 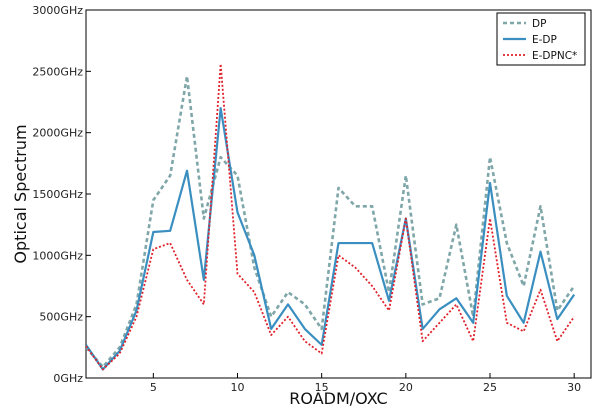 What do you see at coordinates (20, 193) in the screenshot?
I see `y-axis-title: Optical Spectrum` at bounding box center [20, 193].